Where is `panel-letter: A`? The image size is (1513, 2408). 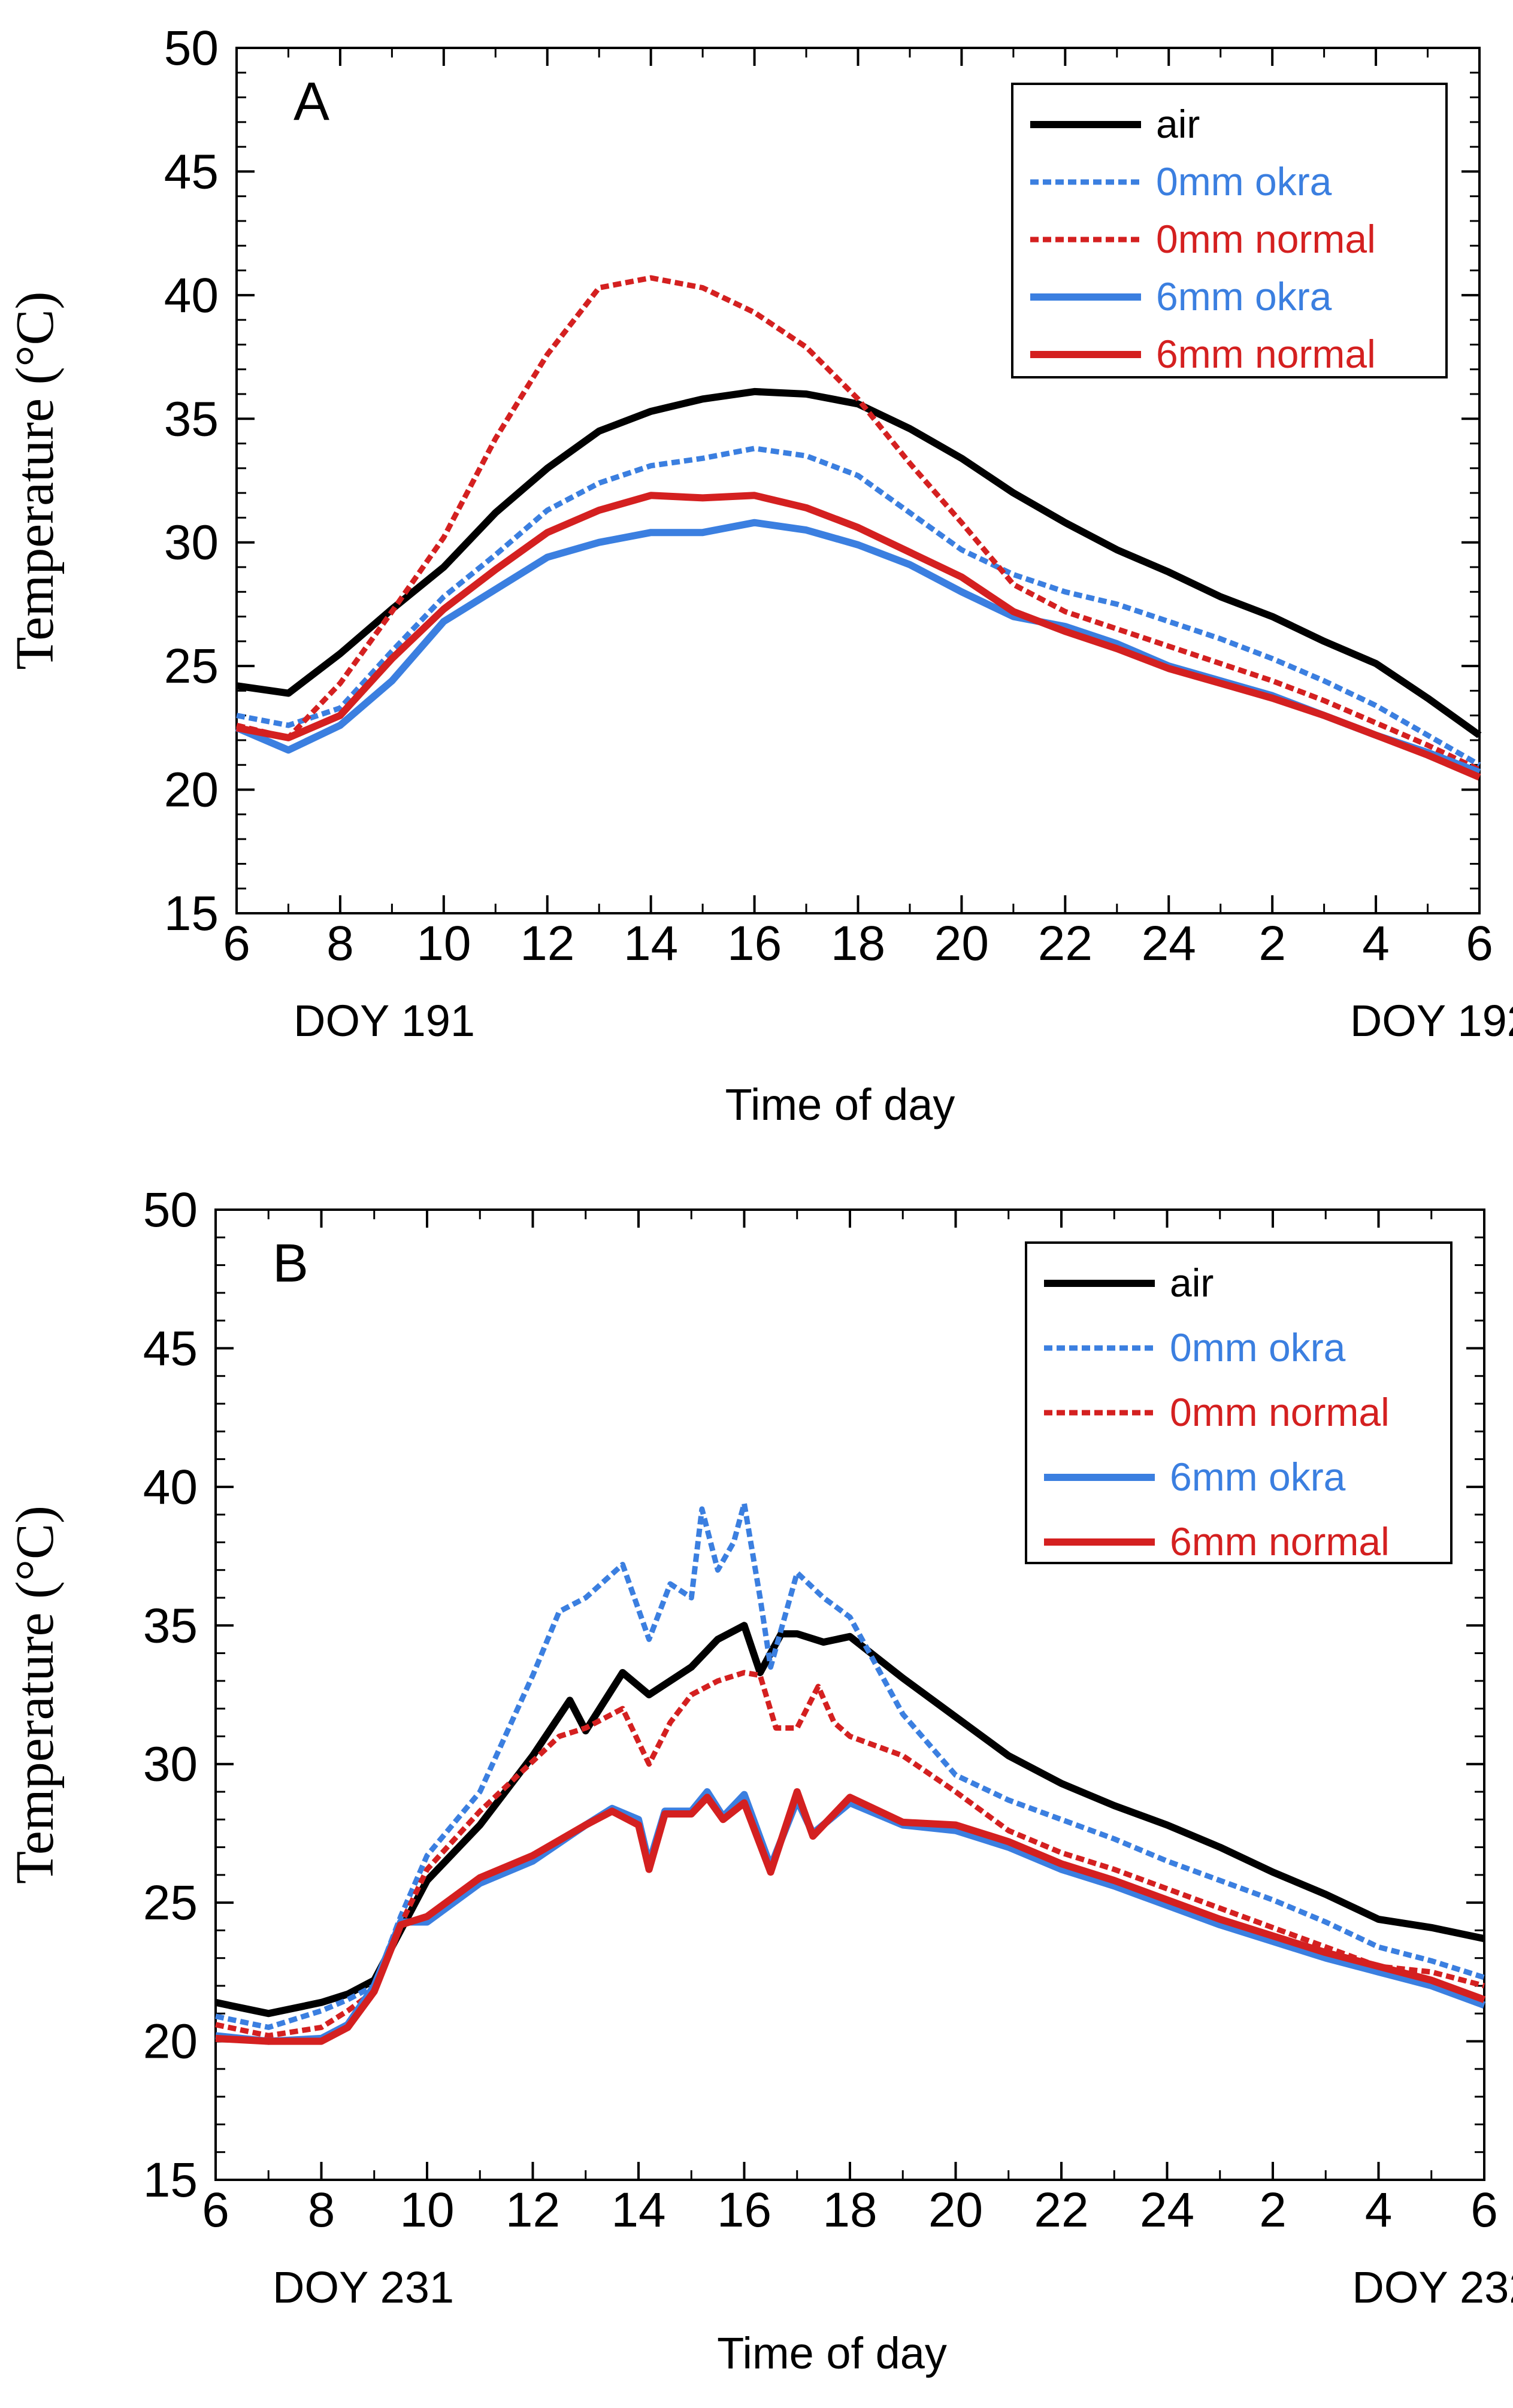
panel-letter: A is located at coordinates (311, 102).